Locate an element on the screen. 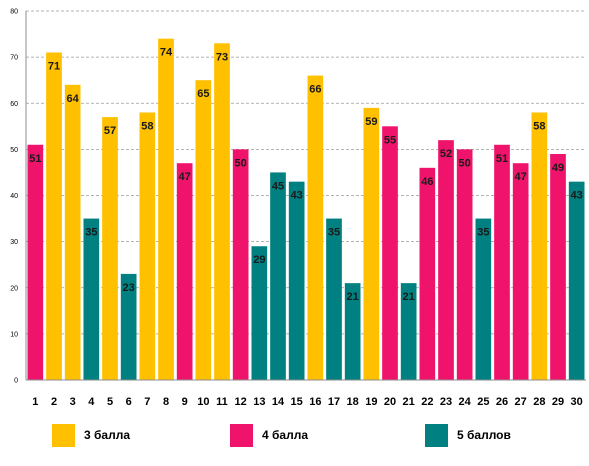 The image size is (589, 466). y-tick-label: 30 is located at coordinates (14, 242).